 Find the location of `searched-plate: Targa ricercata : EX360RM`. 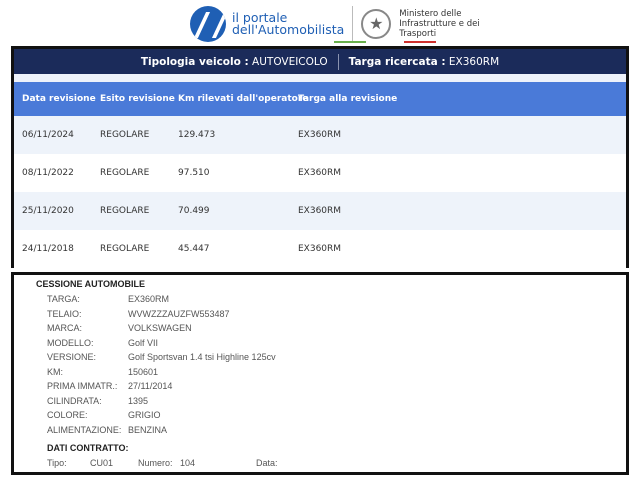

searched-plate: Targa ricercata : EX360RM is located at coordinates (424, 62).